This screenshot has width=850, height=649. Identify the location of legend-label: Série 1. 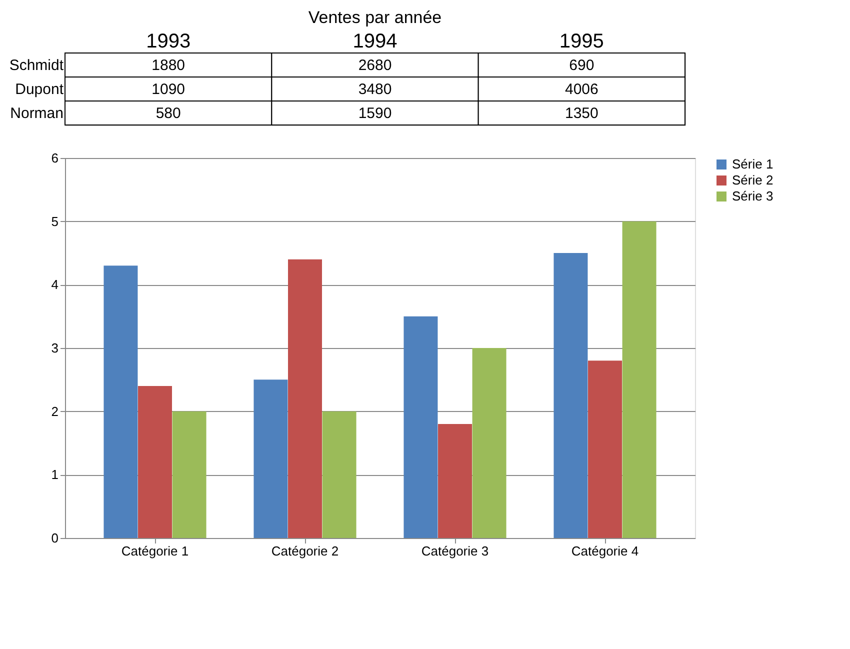
(753, 164).